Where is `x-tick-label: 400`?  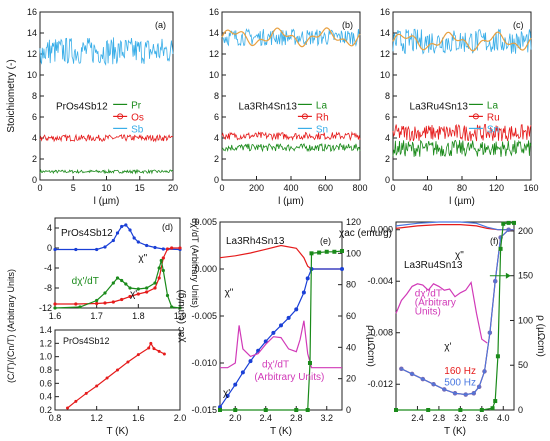 x-tick-label: 400 is located at coordinates (290, 188).